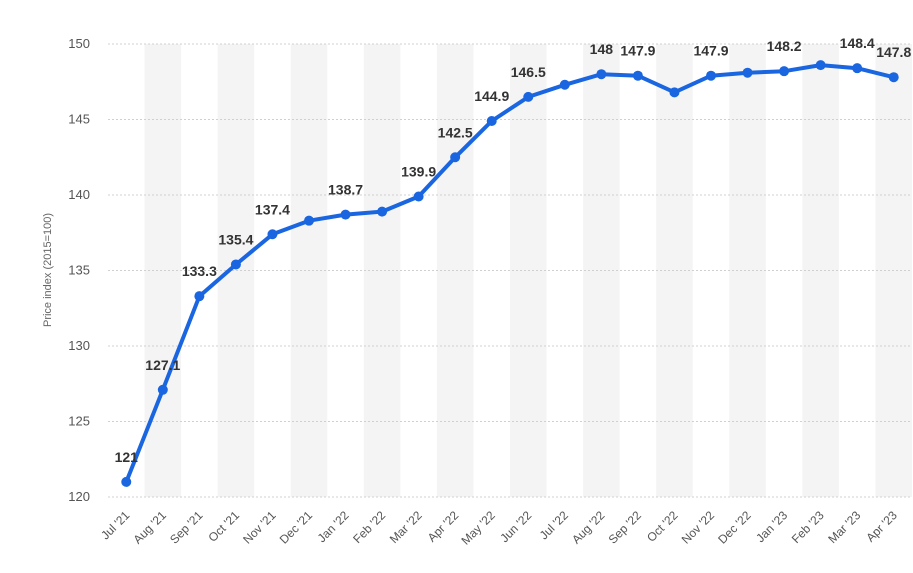 The height and width of the screenshot is (573, 913). I want to click on y-tick-label: 150, so click(79, 43).